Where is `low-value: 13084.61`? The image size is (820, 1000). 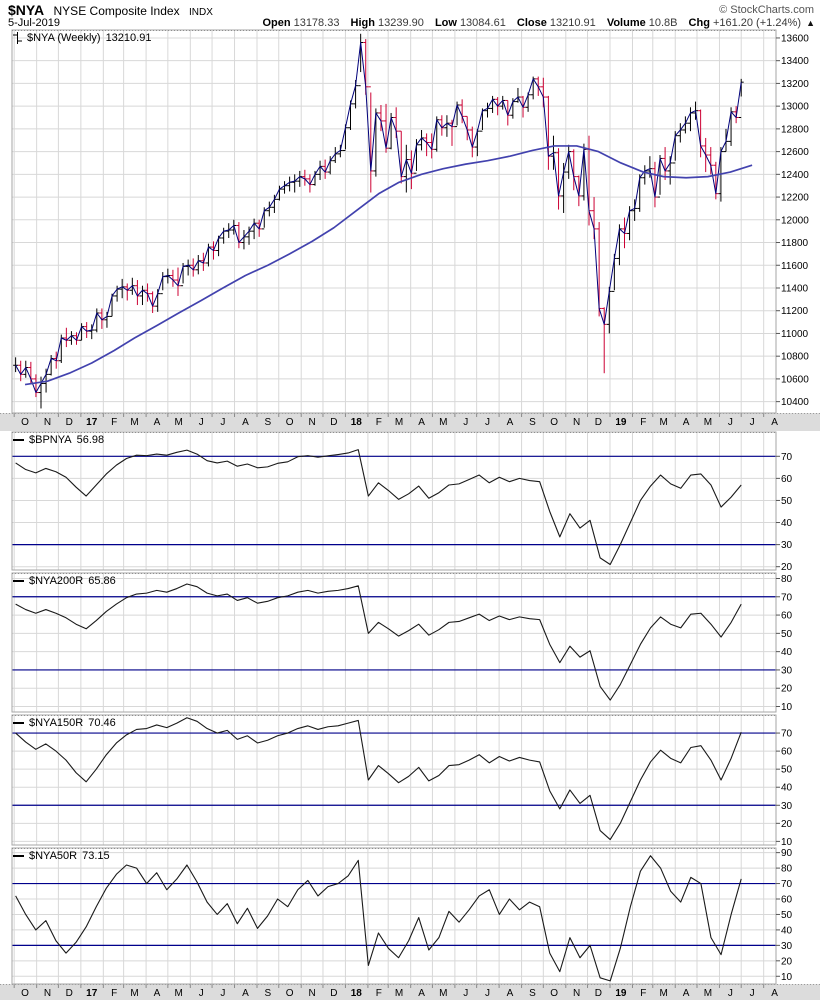
low-value: 13084.61 is located at coordinates (482, 23).